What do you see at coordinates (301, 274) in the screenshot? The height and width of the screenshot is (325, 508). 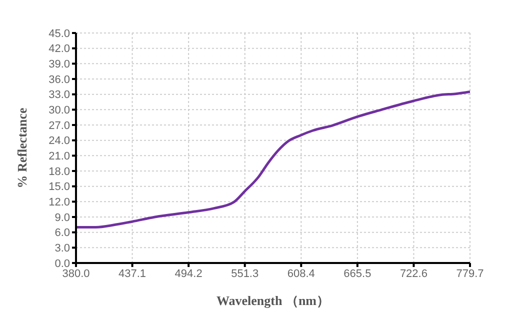 I see `x-tick-label: 608.4` at bounding box center [301, 274].